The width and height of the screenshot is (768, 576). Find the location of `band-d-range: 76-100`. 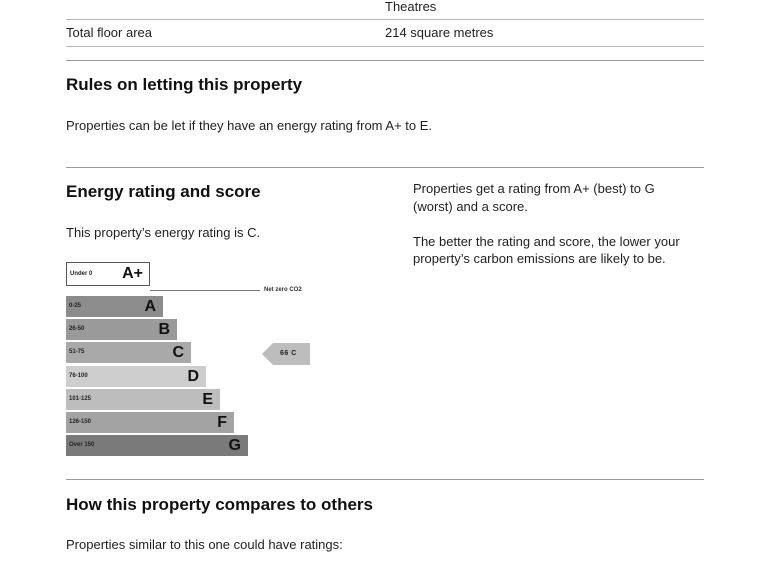

band-d-range: 76-100 is located at coordinates (78, 376).